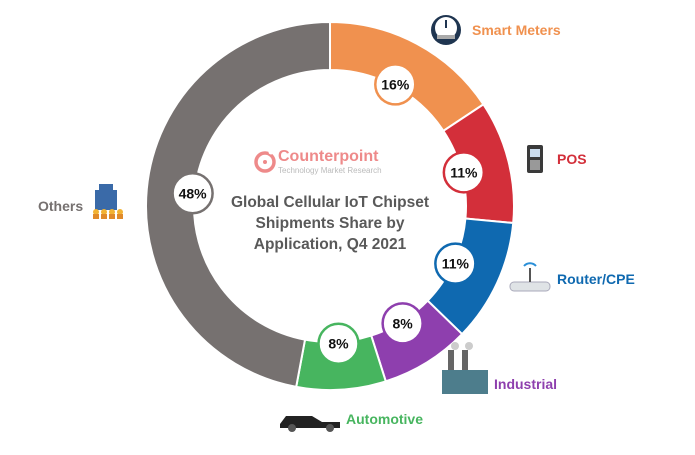 The width and height of the screenshot is (695, 455). I want to click on legend-label-industrial: Industrial, so click(526, 384).